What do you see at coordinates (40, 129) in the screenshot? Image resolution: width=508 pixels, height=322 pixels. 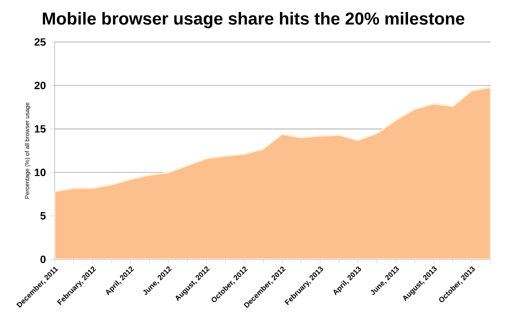 I see `y-tick-label: 15` at bounding box center [40, 129].